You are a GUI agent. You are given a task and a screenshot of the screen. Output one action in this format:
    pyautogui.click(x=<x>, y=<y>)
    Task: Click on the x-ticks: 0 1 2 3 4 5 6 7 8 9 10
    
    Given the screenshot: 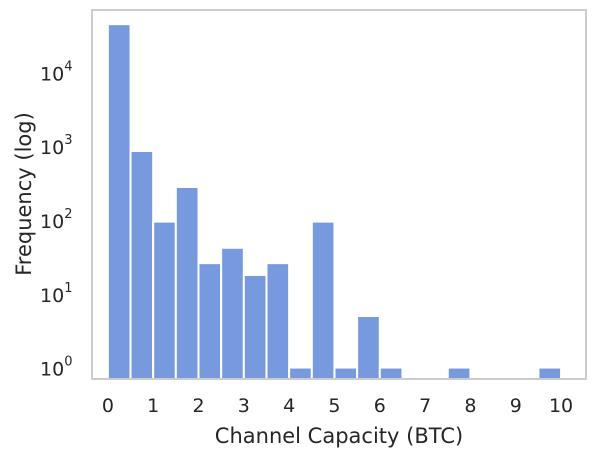 What is the action you would take?
    pyautogui.click(x=337, y=406)
    